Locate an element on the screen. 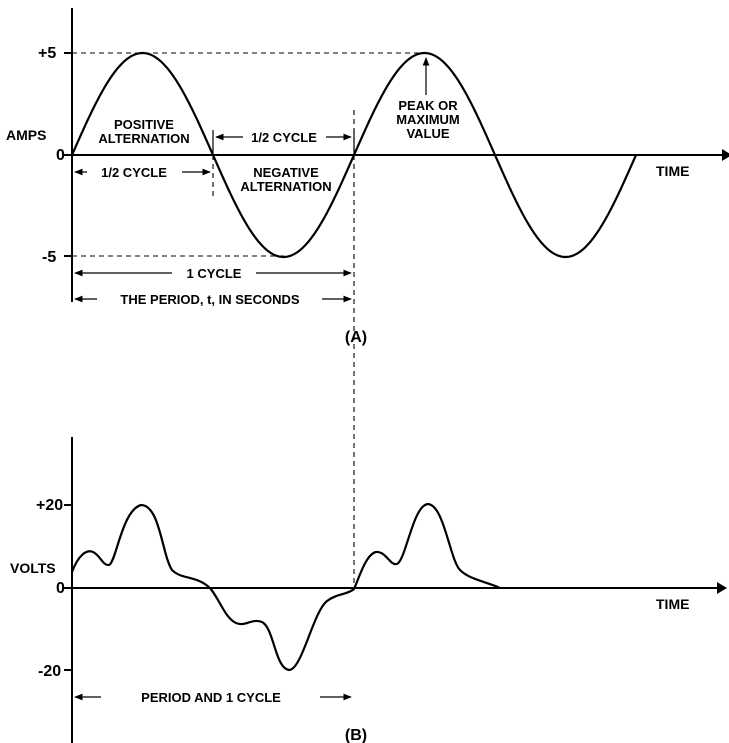 The height and width of the screenshot is (743, 729). a-half-top-label: 1/2 CYCLE is located at coordinates (284, 137).